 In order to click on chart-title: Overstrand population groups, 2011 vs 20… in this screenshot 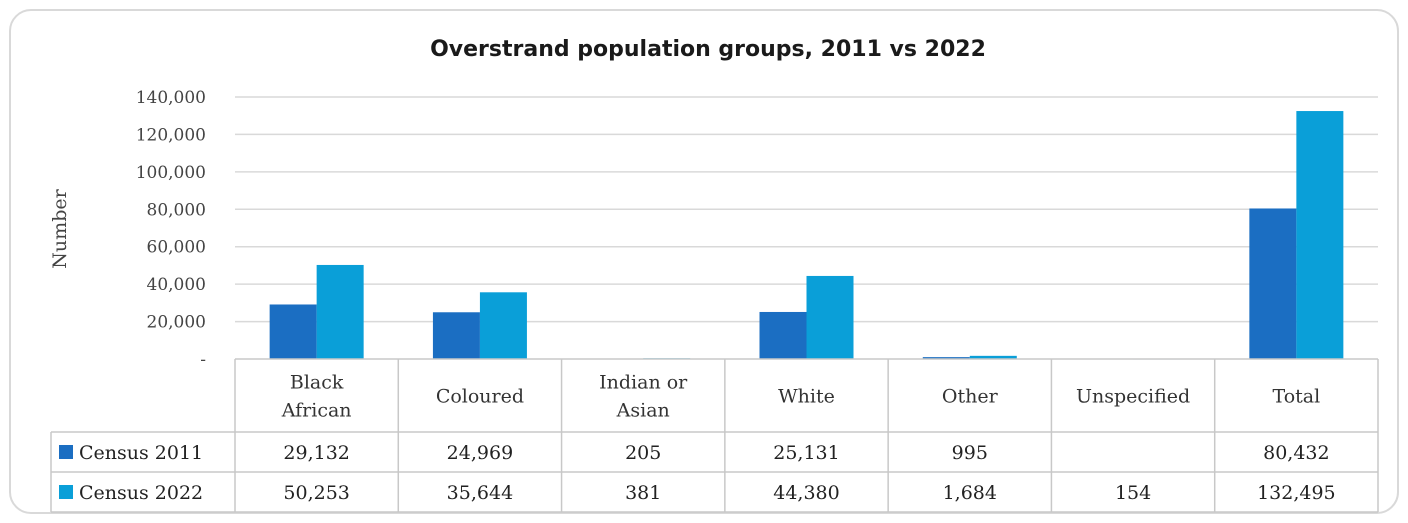, I will do `click(708, 49)`.